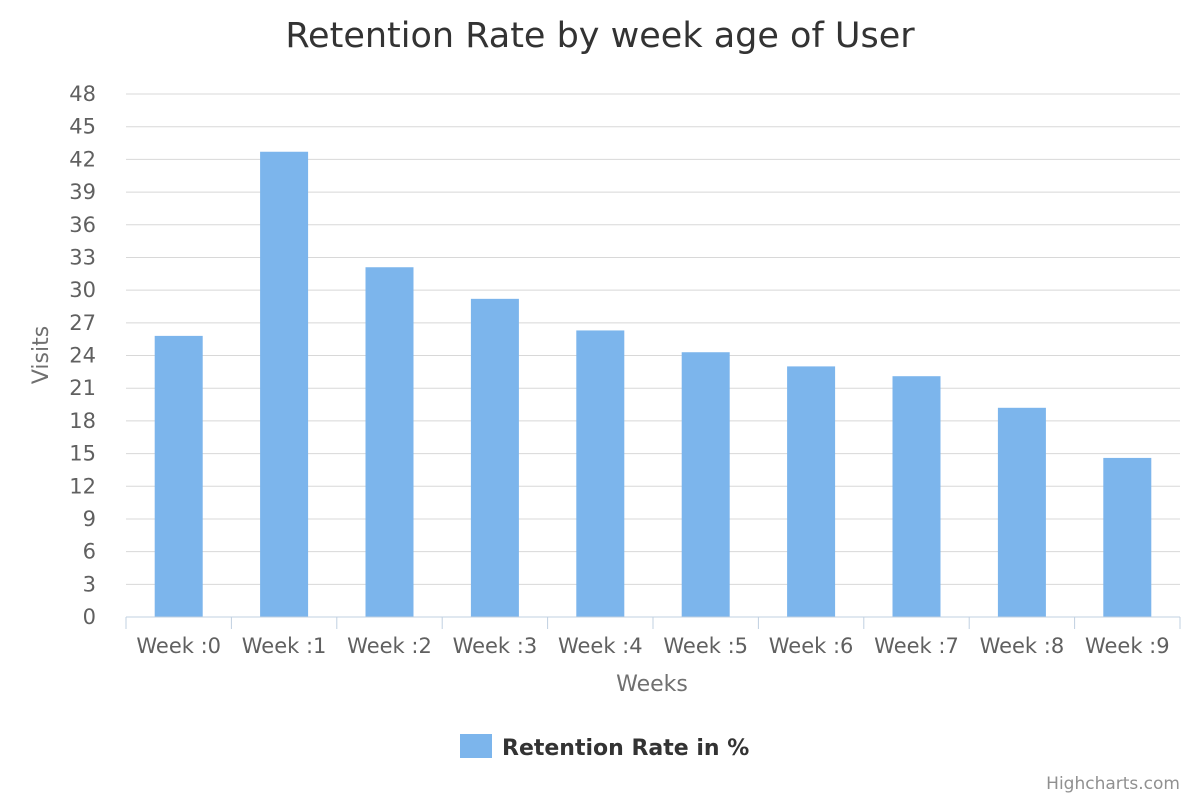  What do you see at coordinates (82, 486) in the screenshot?
I see `y-tick-label: 12` at bounding box center [82, 486].